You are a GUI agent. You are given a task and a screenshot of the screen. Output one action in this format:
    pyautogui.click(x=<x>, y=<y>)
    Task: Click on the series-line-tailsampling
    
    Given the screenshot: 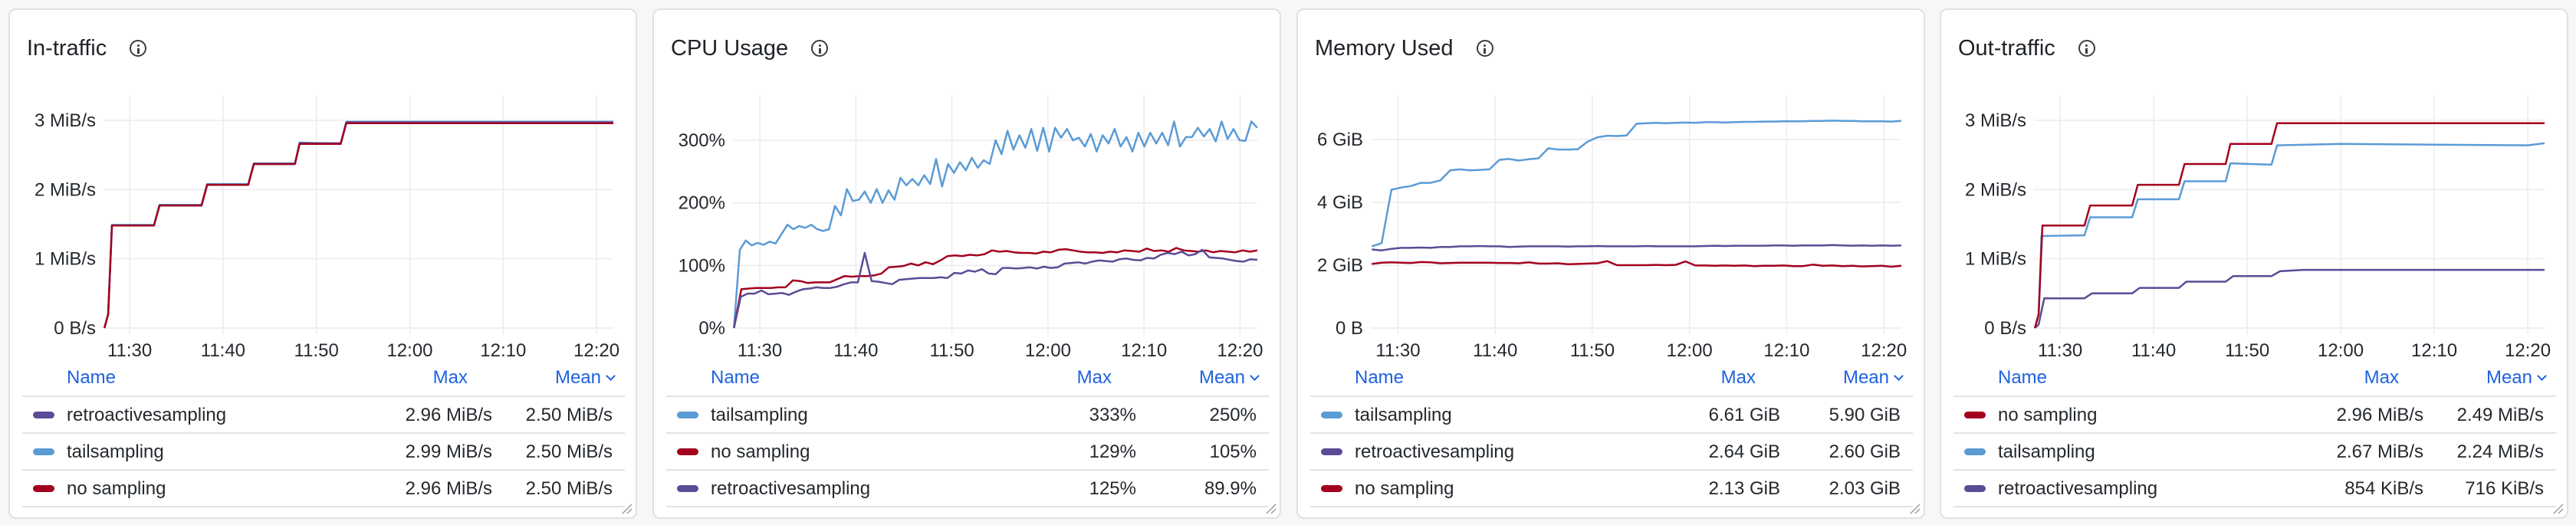 What is the action you would take?
    pyautogui.click(x=2289, y=235)
    